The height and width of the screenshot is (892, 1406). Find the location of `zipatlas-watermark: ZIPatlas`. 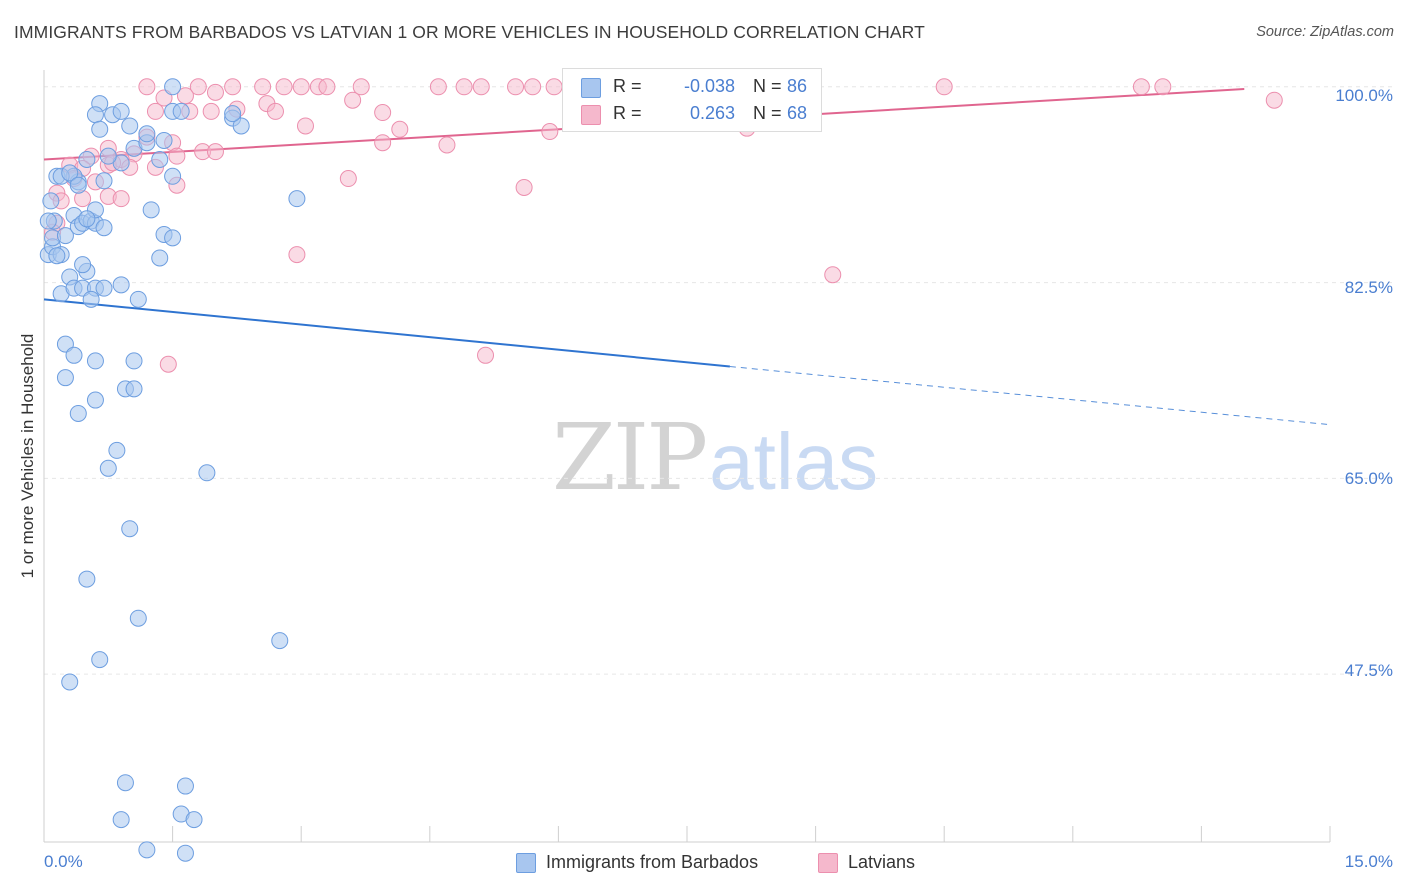

zipatlas-watermark: ZIPatlas is located at coordinates (715, 457).